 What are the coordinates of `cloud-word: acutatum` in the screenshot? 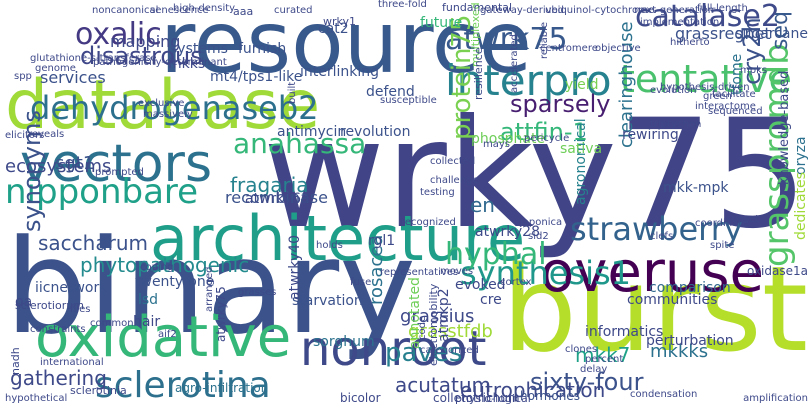 It's located at (443, 385).